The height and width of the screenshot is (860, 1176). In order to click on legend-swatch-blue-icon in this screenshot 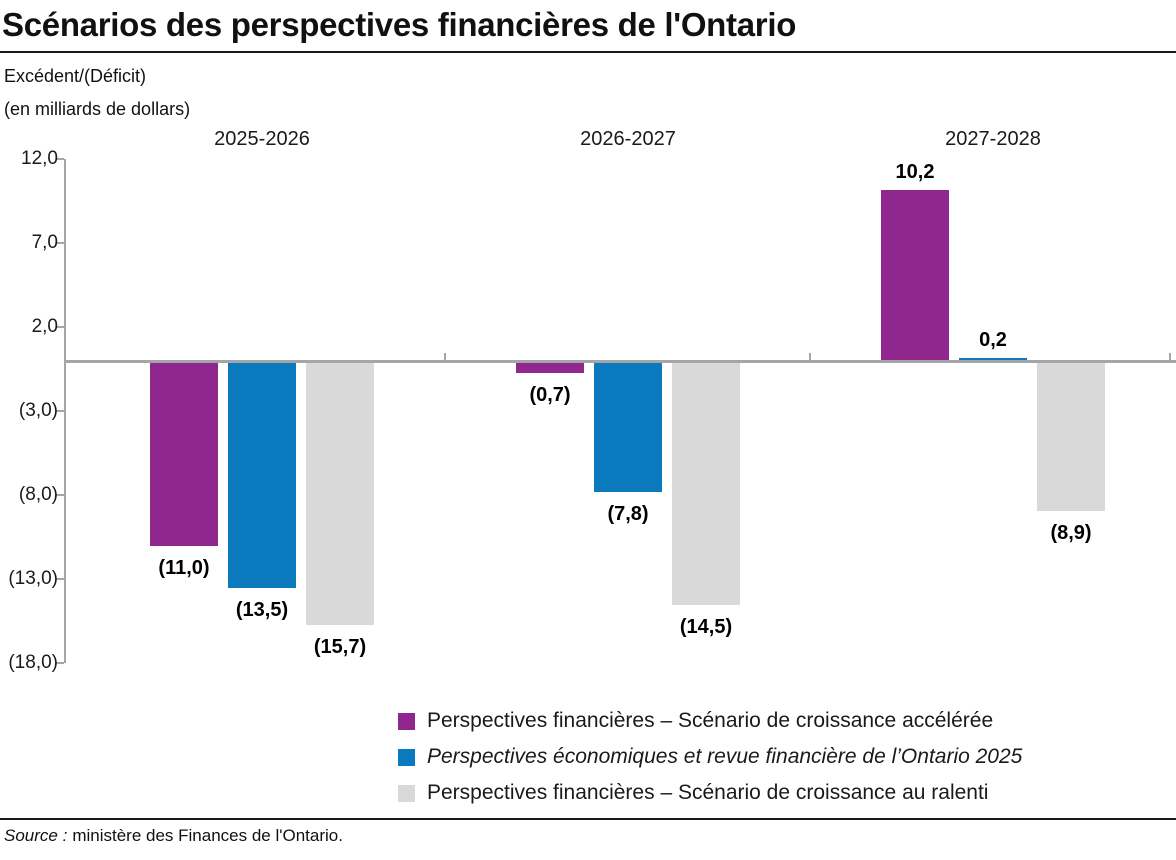, I will do `click(406, 757)`.